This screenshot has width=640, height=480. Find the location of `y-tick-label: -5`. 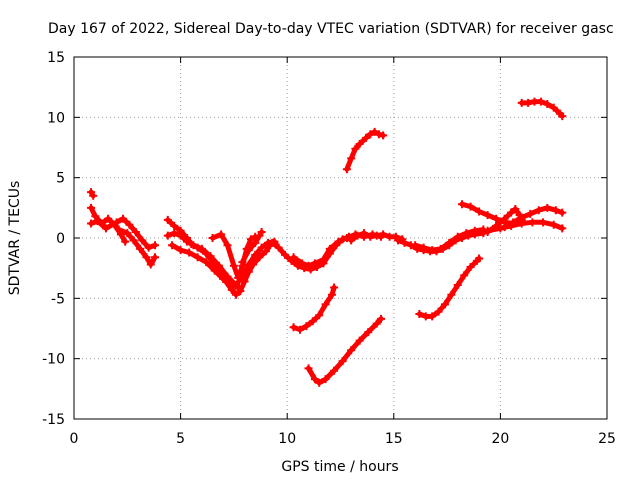

y-tick-label: -5 is located at coordinates (58, 299).